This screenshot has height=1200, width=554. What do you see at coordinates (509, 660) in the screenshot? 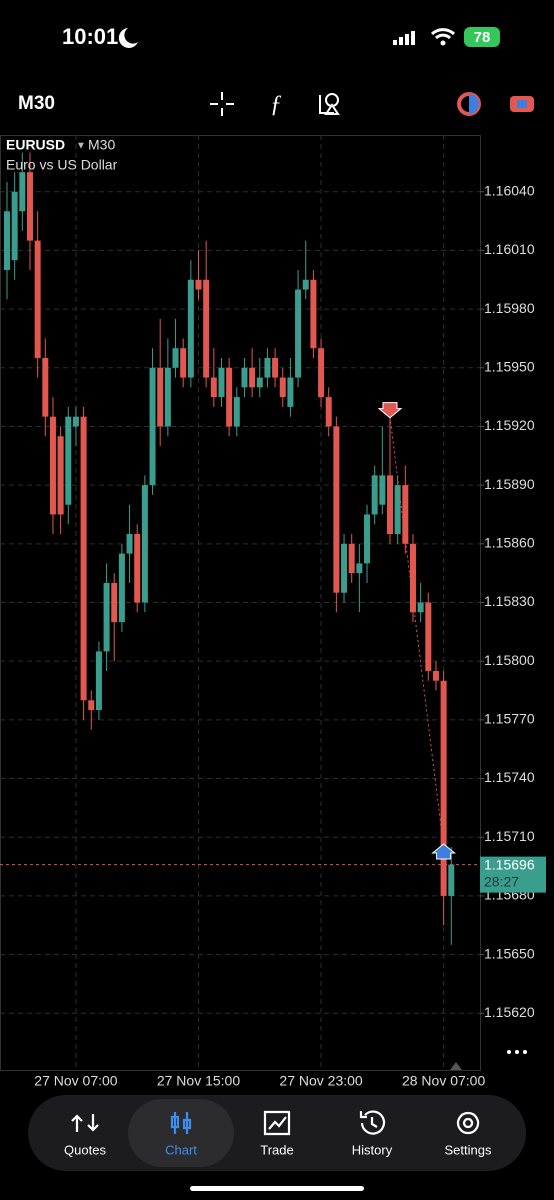
I see `y-tick-label: 1.15800` at bounding box center [509, 660].